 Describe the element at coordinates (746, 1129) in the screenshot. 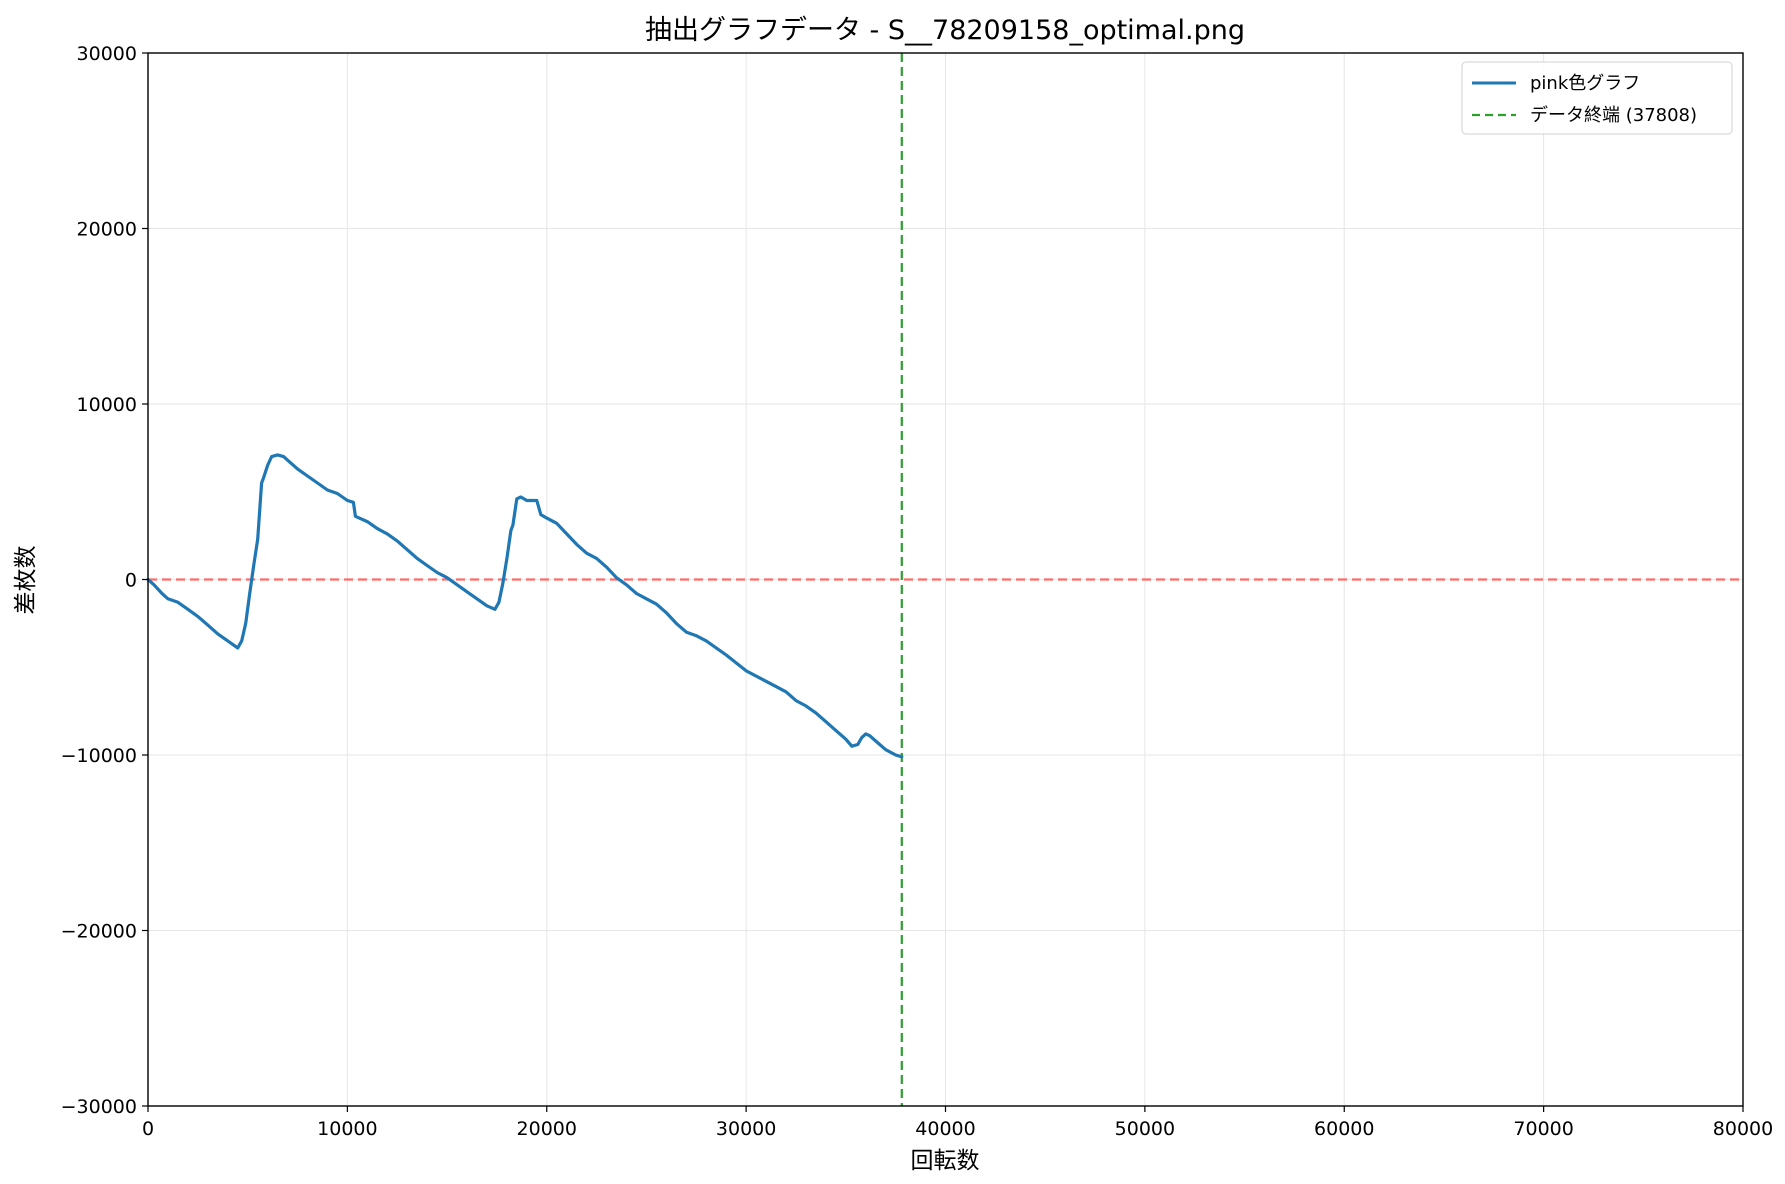

I see `x-tick-label: 30000` at that location.